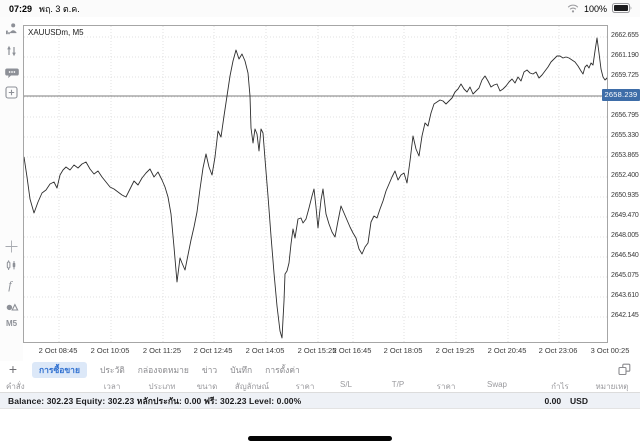  I want to click on account-total: 0.00 USD, so click(567, 401).